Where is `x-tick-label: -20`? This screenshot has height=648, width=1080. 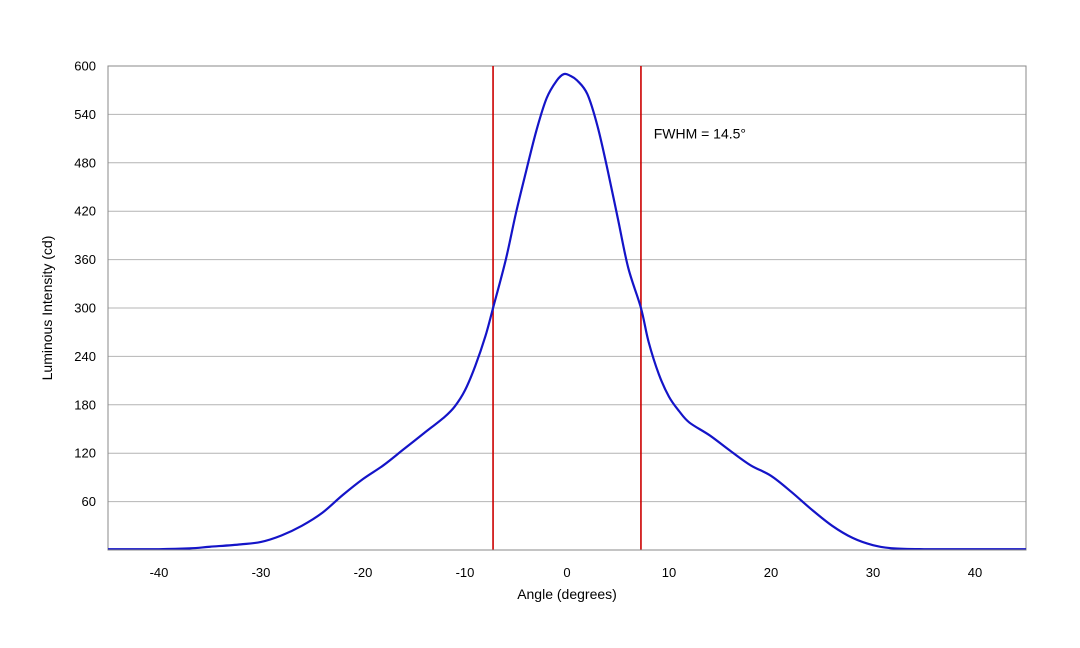
x-tick-label: -20 is located at coordinates (363, 572).